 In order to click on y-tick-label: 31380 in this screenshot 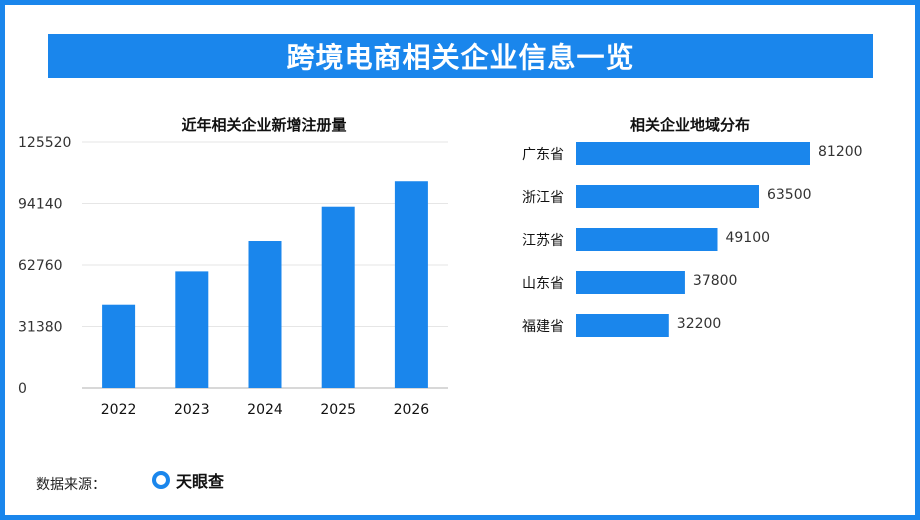, I will do `click(40, 328)`.